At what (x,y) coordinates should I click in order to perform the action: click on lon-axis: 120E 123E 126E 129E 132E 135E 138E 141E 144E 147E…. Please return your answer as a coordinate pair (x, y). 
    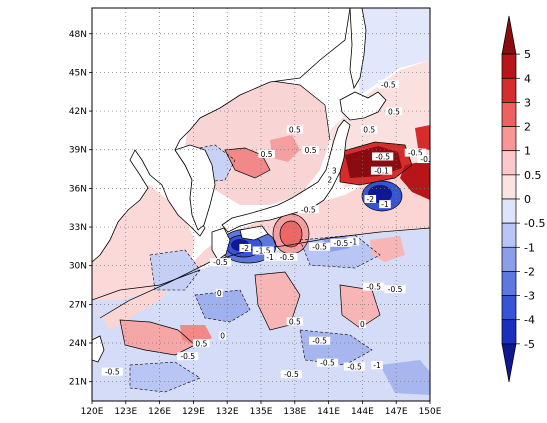
    Looking at the image, I should click on (261, 409).